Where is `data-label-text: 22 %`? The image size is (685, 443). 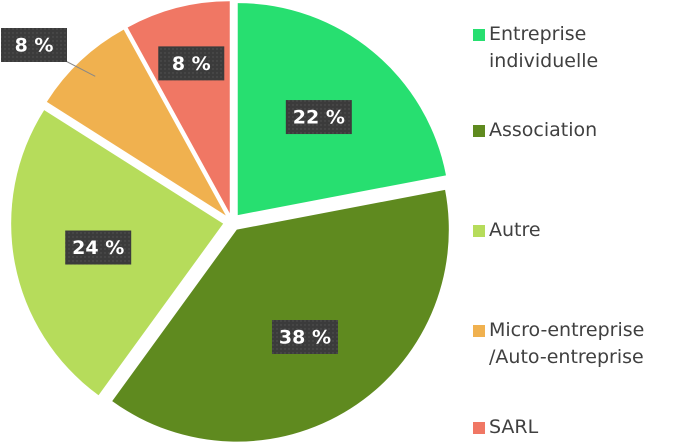 data-label-text: 22 % is located at coordinates (319, 118).